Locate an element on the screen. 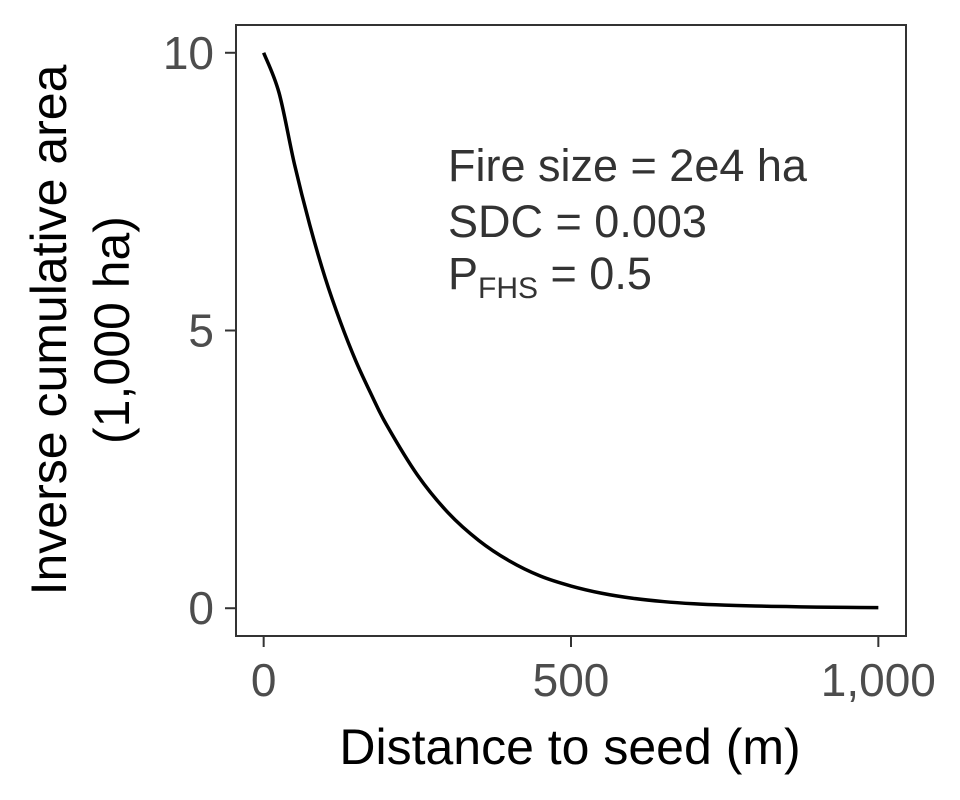 The image size is (960, 800). annotation-pfhs-suffix: = 0.5 is located at coordinates (595, 273).